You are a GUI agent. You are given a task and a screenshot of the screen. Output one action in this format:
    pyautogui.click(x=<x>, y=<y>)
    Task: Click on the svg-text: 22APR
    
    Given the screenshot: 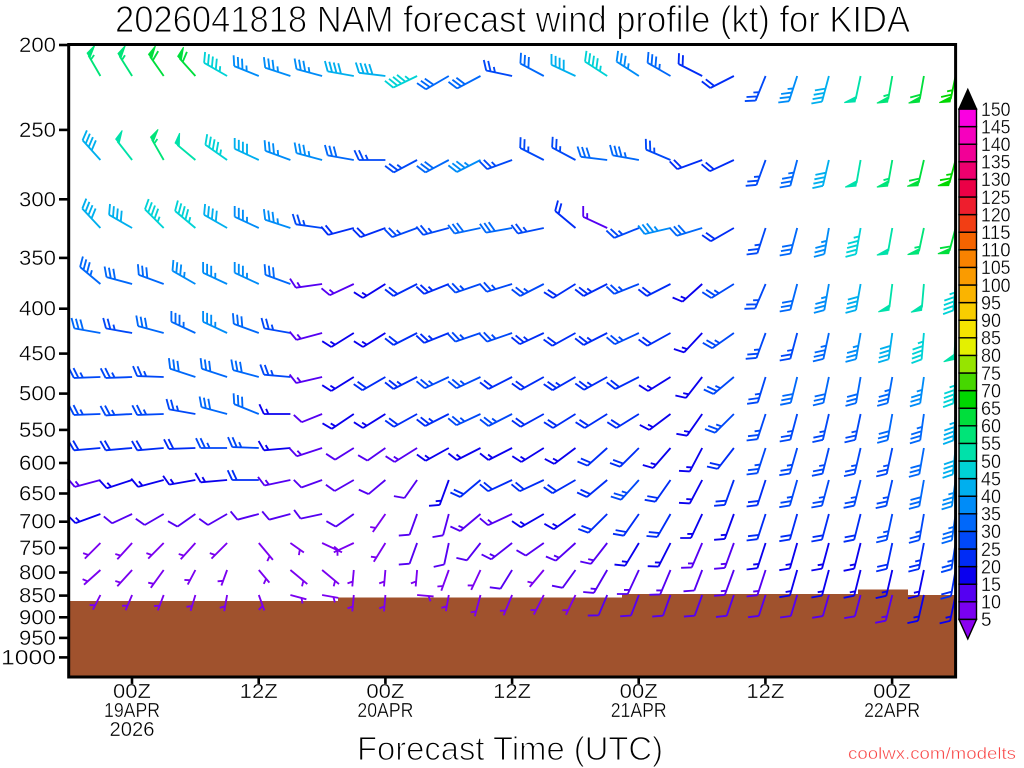 What is the action you would take?
    pyautogui.click(x=892, y=711)
    